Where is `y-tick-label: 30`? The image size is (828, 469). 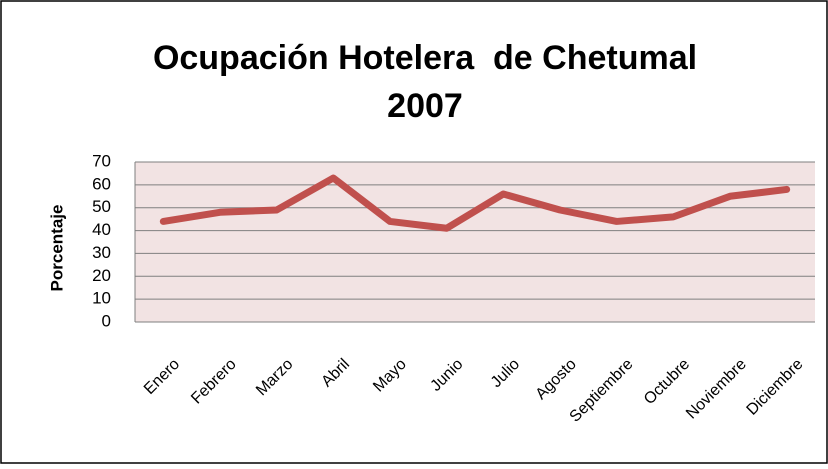
y-tick-label: 30 is located at coordinates (101, 252).